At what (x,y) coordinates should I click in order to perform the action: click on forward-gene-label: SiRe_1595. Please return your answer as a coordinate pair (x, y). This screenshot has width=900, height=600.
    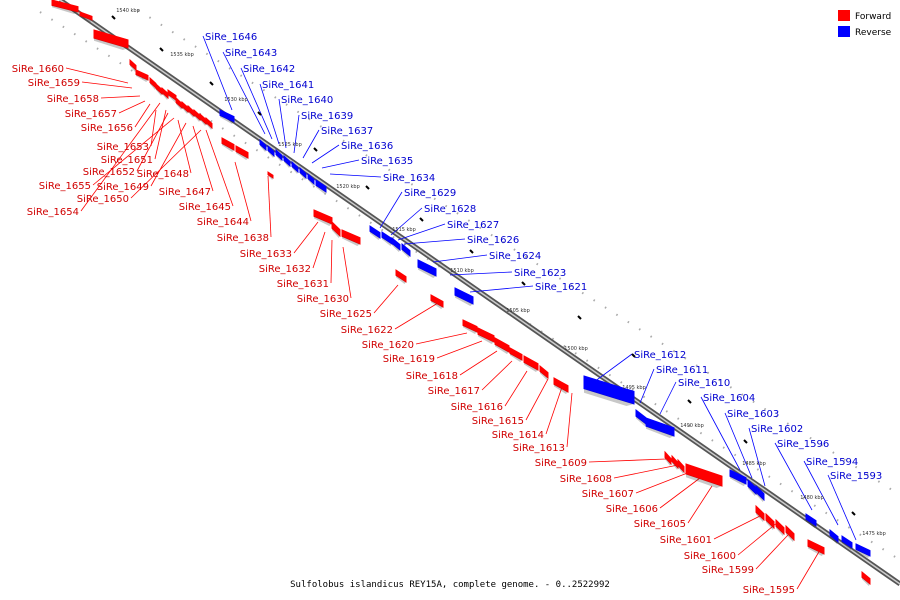
    Looking at the image, I should click on (769, 590).